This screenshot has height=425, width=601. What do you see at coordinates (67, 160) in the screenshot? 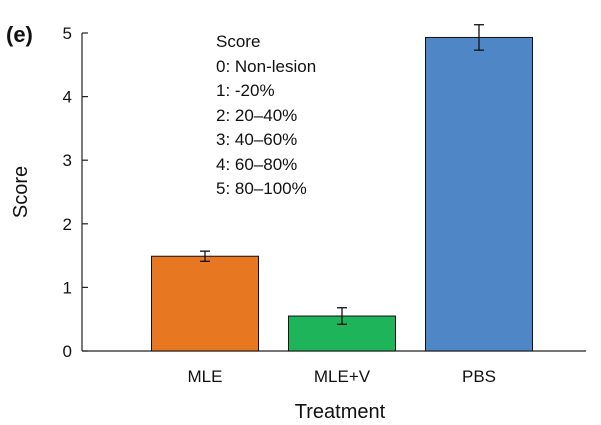
I see `y-tick-label: 3` at bounding box center [67, 160].